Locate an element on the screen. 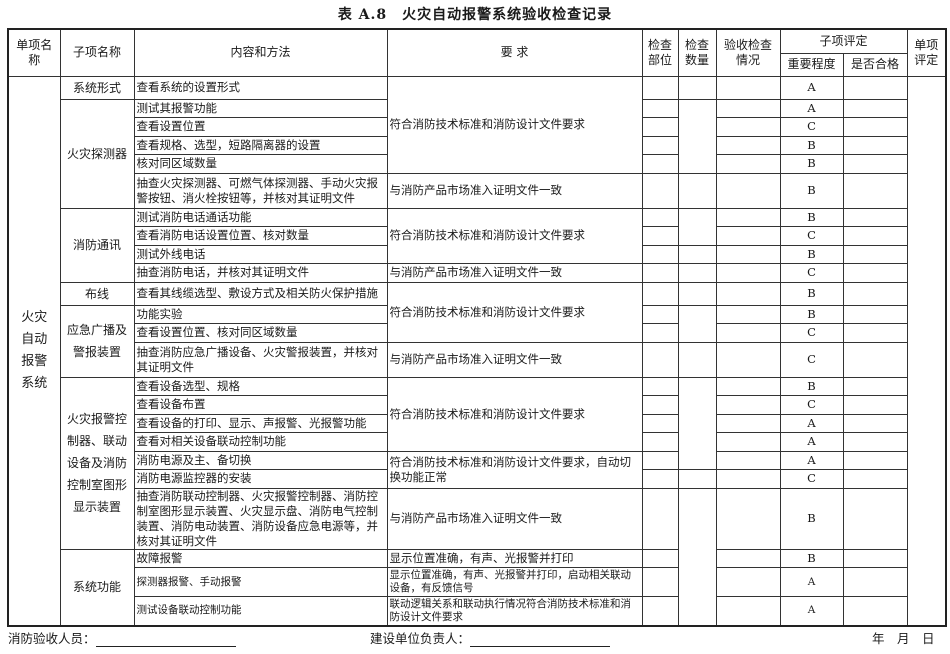 Image resolution: width=950 pixels, height=654 pixels. owner-signature-line is located at coordinates (540, 640).